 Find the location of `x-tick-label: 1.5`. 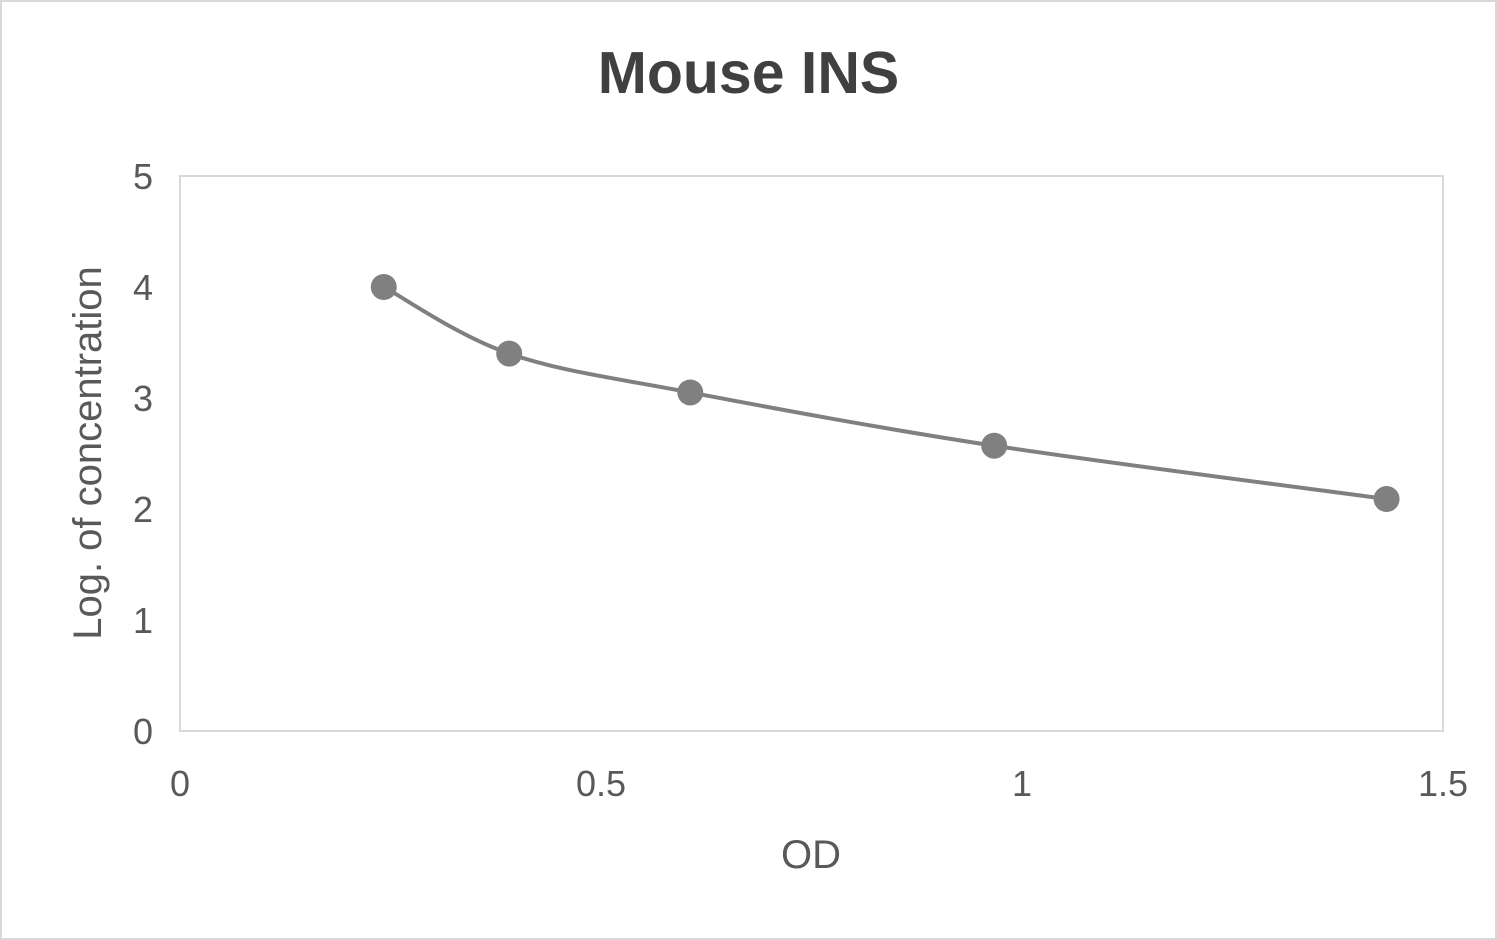

x-tick-label: 1.5 is located at coordinates (1443, 783).